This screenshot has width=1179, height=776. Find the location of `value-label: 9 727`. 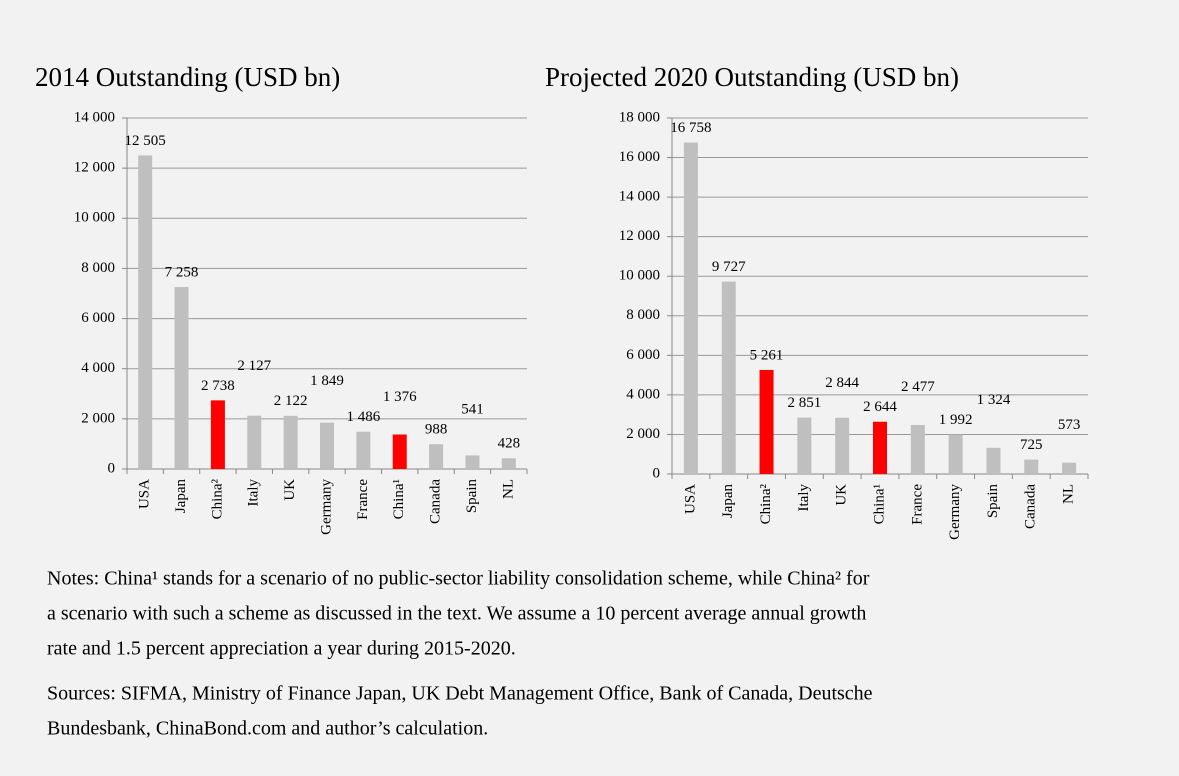

value-label: 9 727 is located at coordinates (729, 267).